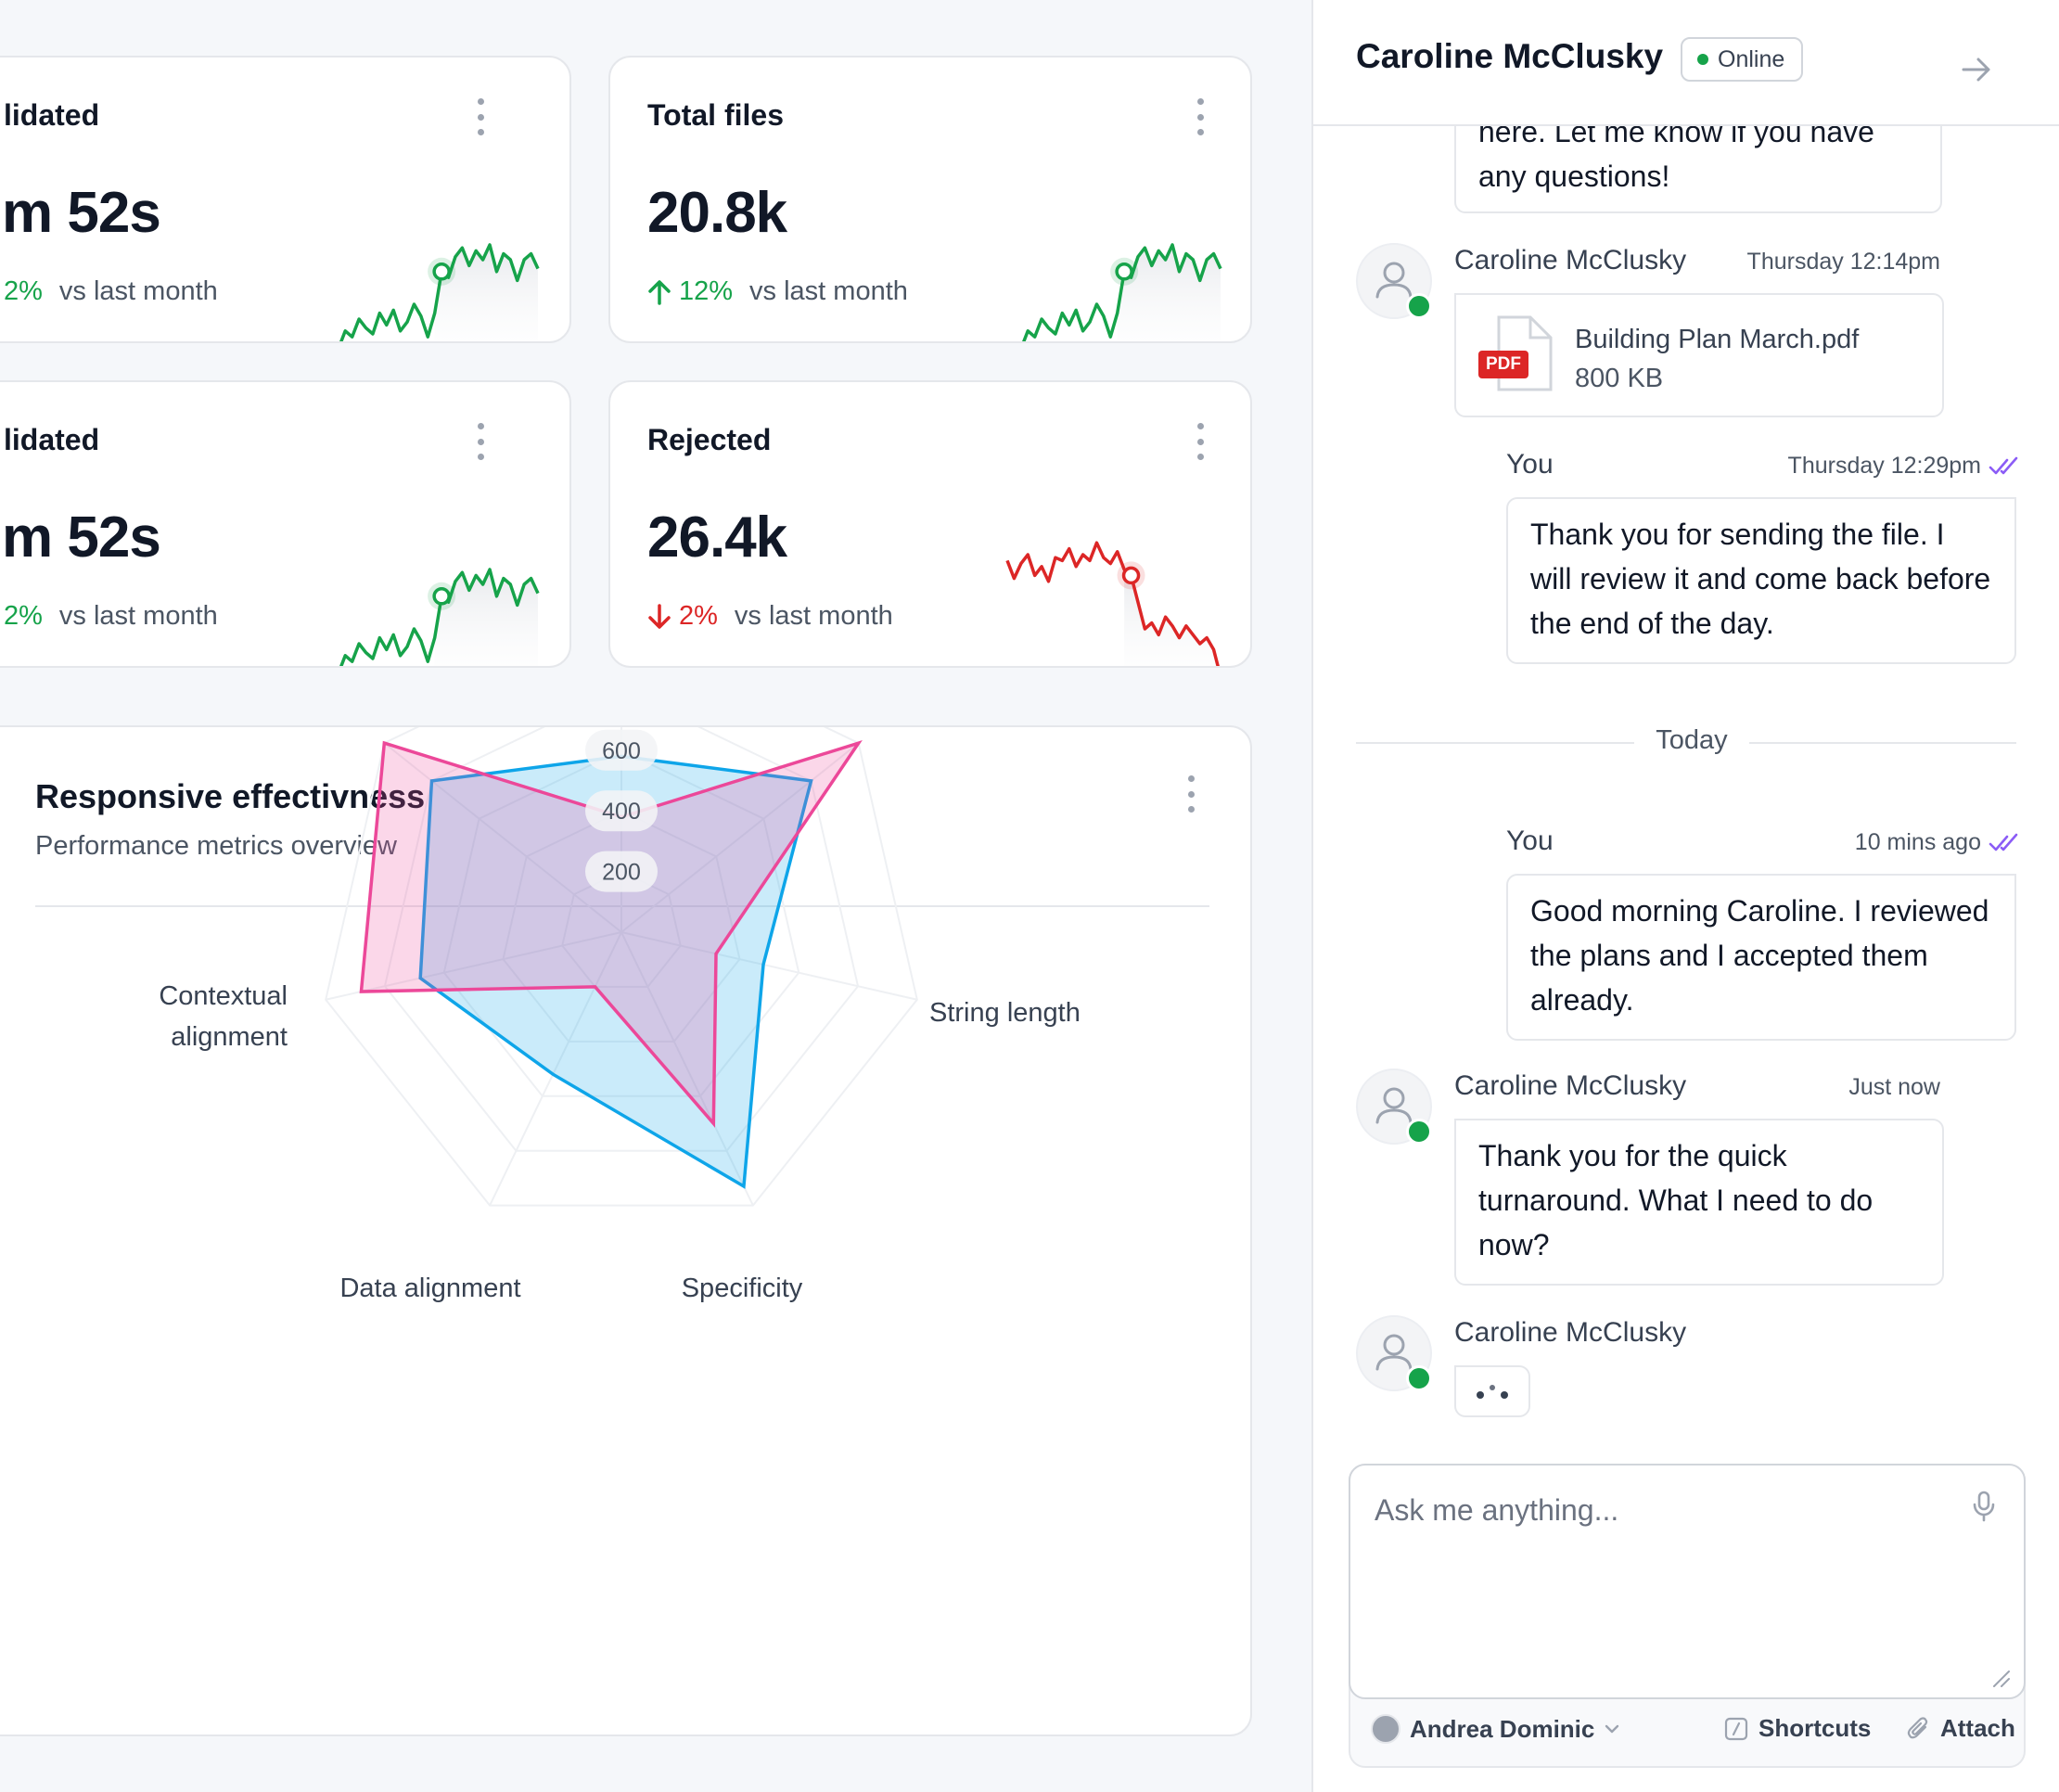 The height and width of the screenshot is (1792, 2059). I want to click on radar-axis-label: Data alignment, so click(429, 1288).